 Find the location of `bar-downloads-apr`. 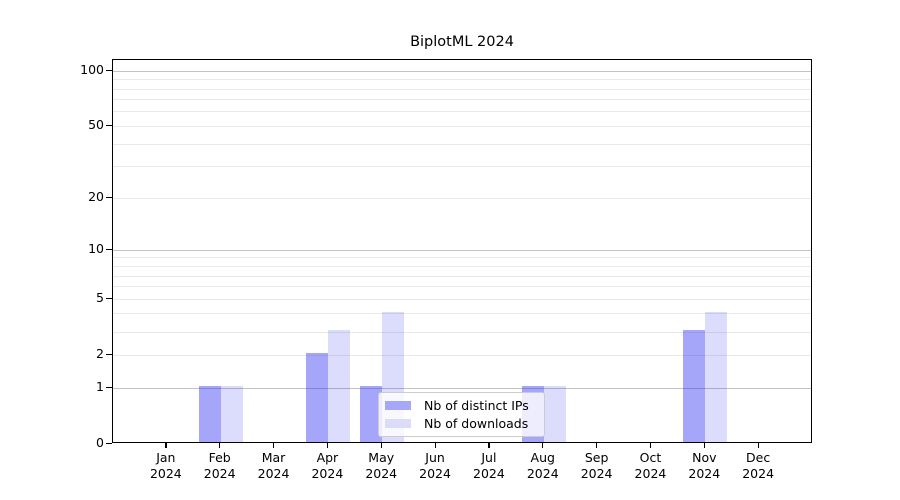

bar-downloads-apr is located at coordinates (339, 386).